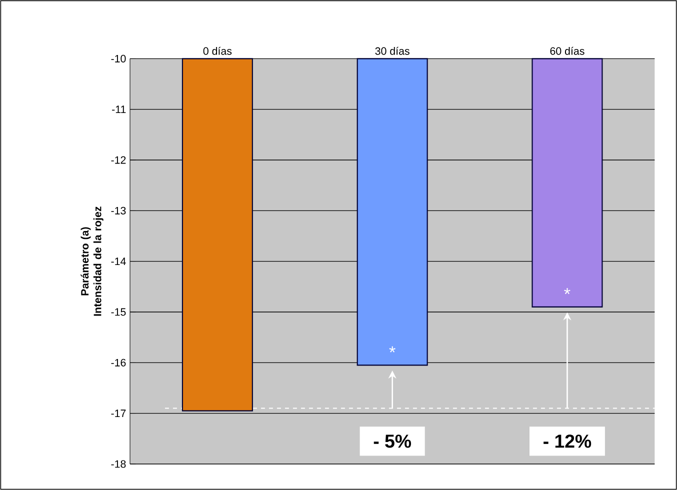 The height and width of the screenshot is (490, 677). I want to click on x-tick-label: 0 días, so click(217, 50).